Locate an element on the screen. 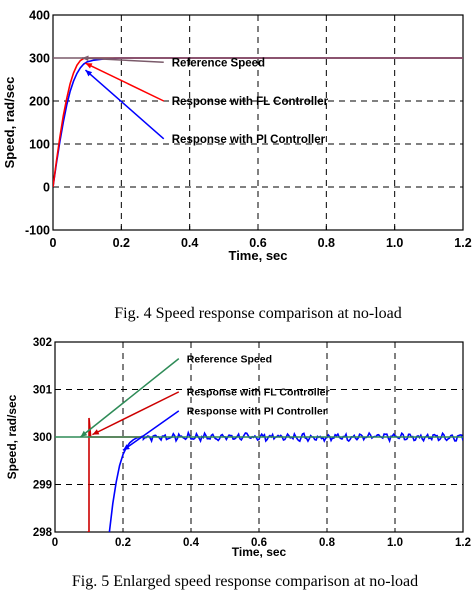 The image size is (474, 590). y-tick-label: 301 is located at coordinates (43, 391).